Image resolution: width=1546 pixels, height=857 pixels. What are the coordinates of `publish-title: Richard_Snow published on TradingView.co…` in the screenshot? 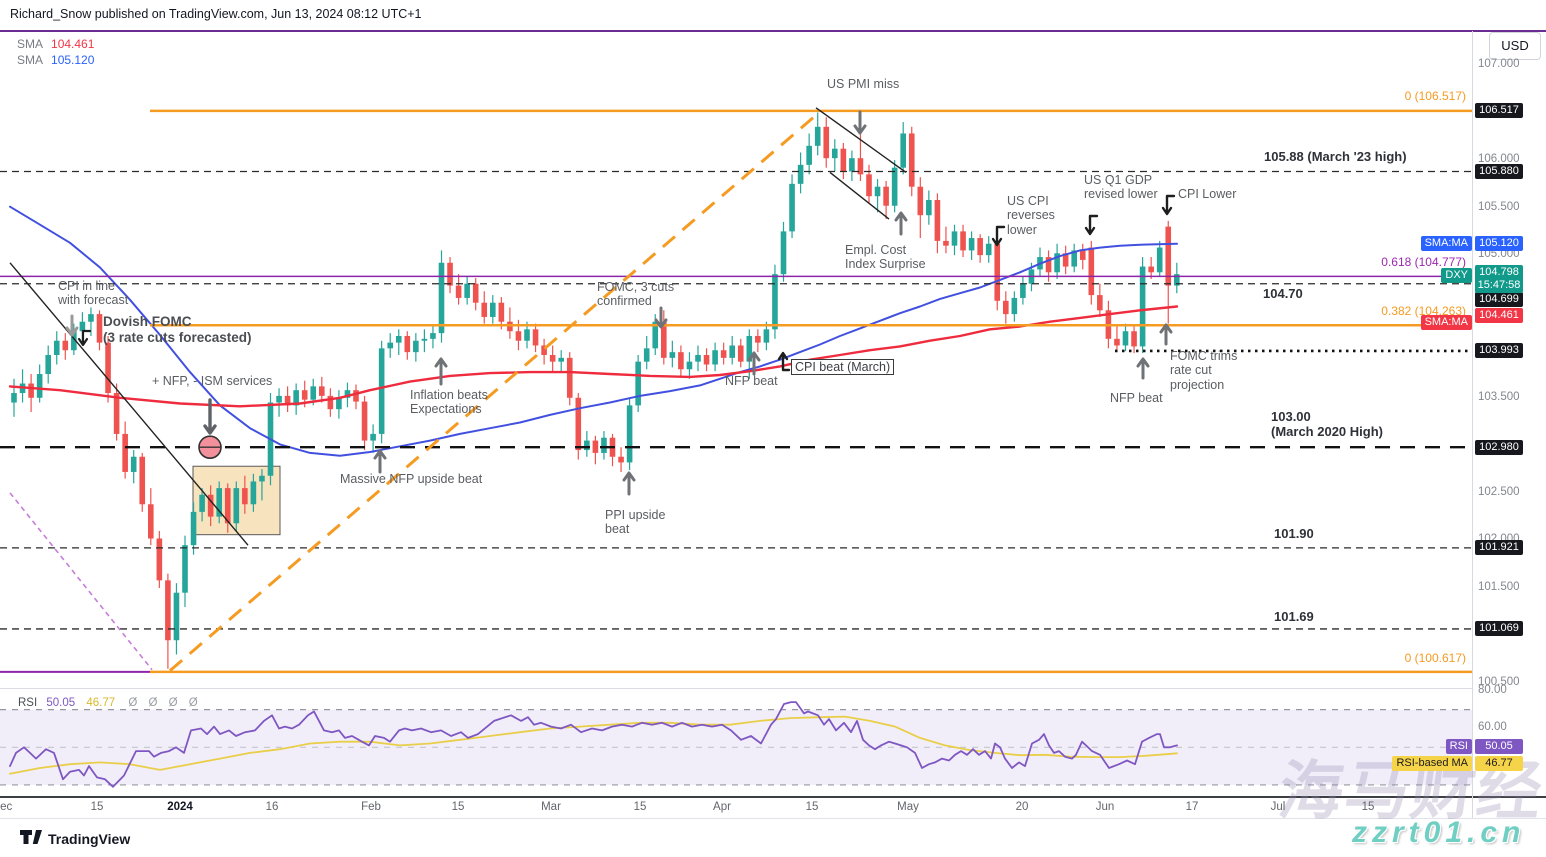 It's located at (216, 14).